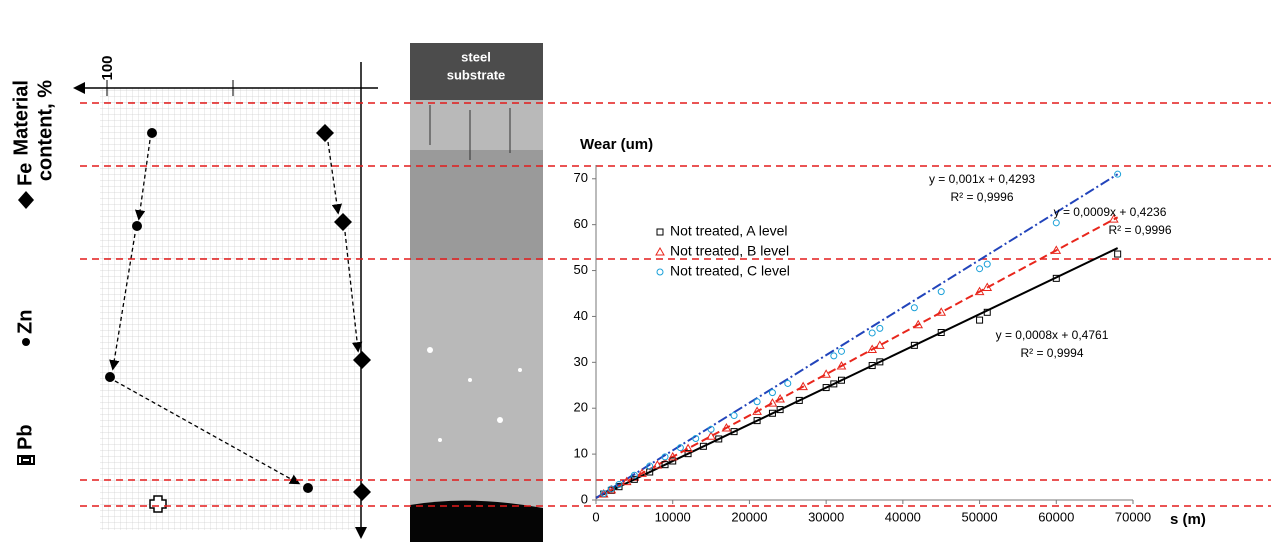  What do you see at coordinates (581, 269) in the screenshot?
I see `y-tick-label: 50` at bounding box center [581, 269].